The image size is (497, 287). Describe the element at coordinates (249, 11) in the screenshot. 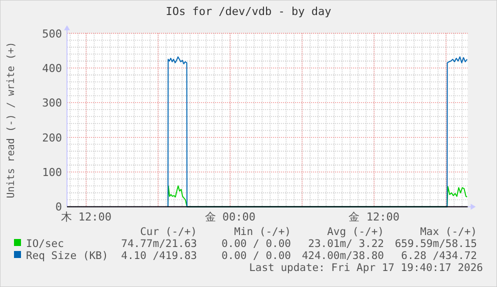

I see `chart-title: IOs for /dev/vdb - by day` at that location.